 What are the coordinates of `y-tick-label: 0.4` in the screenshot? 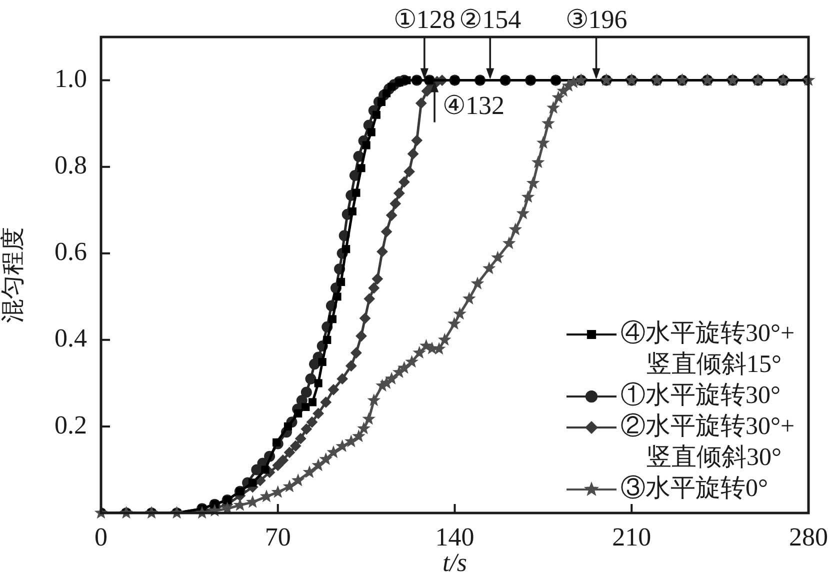 It's located at (70, 338).